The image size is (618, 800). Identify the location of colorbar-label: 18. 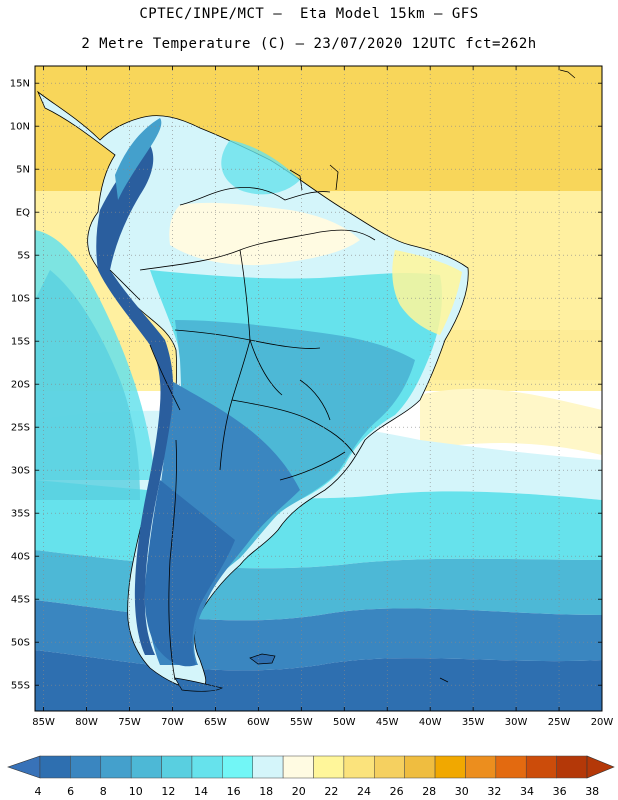
(266, 791).